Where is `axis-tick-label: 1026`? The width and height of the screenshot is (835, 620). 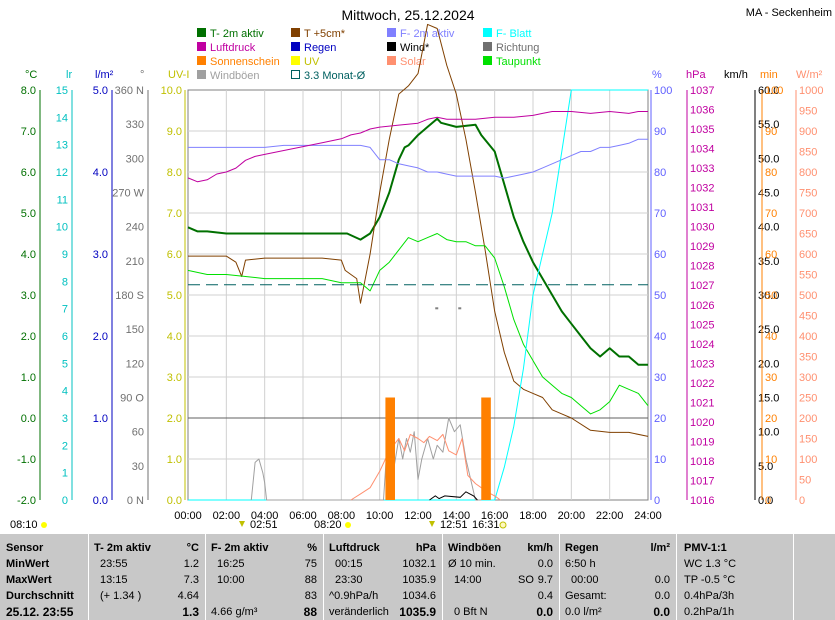
axis-tick-label: 1026 is located at coordinates (702, 306).